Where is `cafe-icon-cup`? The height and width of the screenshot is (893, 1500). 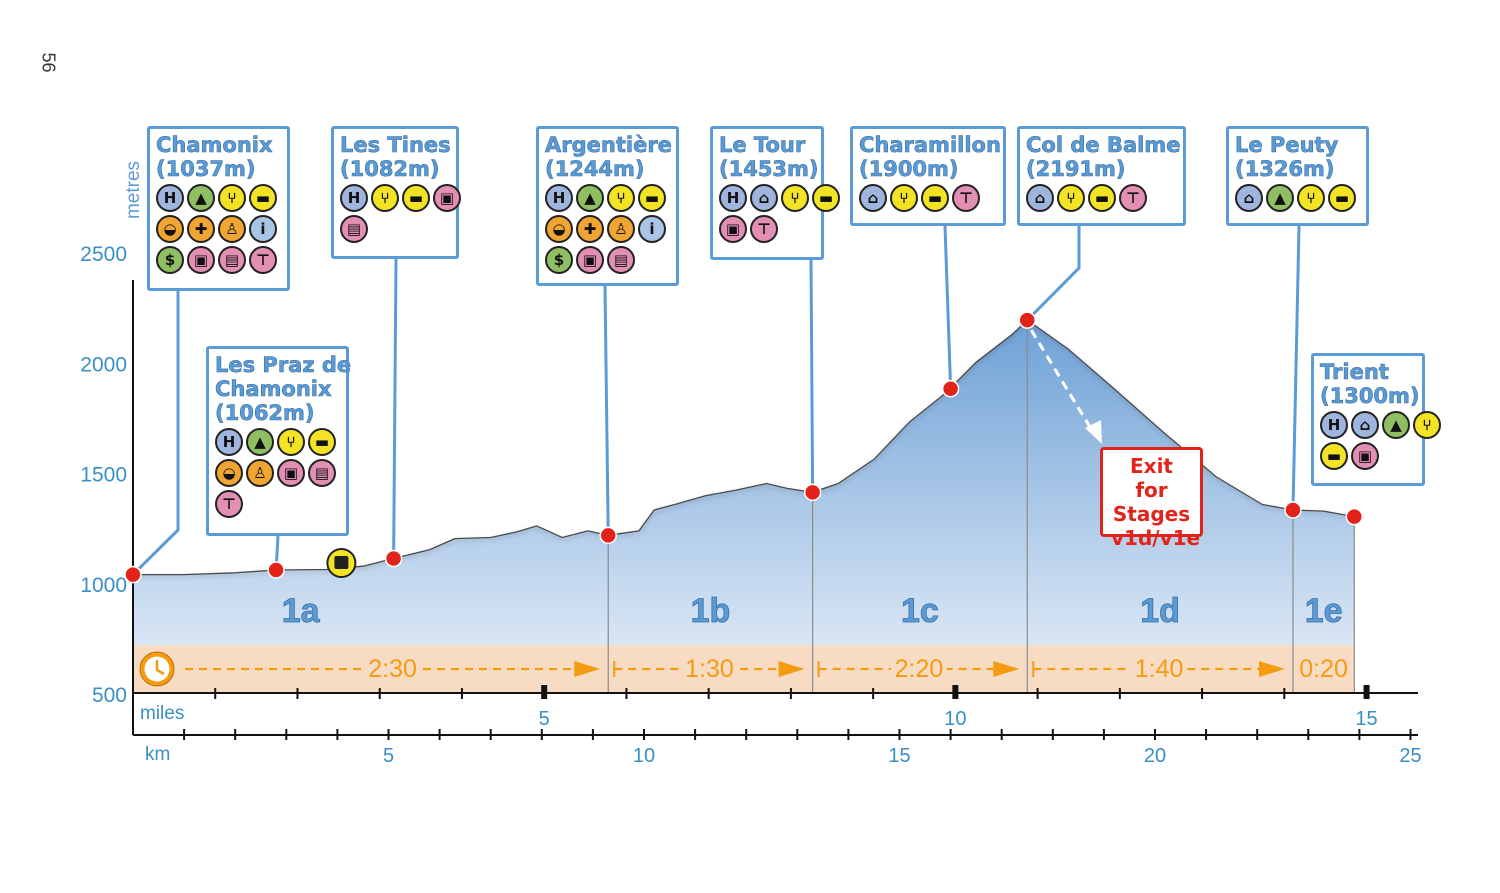
cafe-icon-cup is located at coordinates (341, 562).